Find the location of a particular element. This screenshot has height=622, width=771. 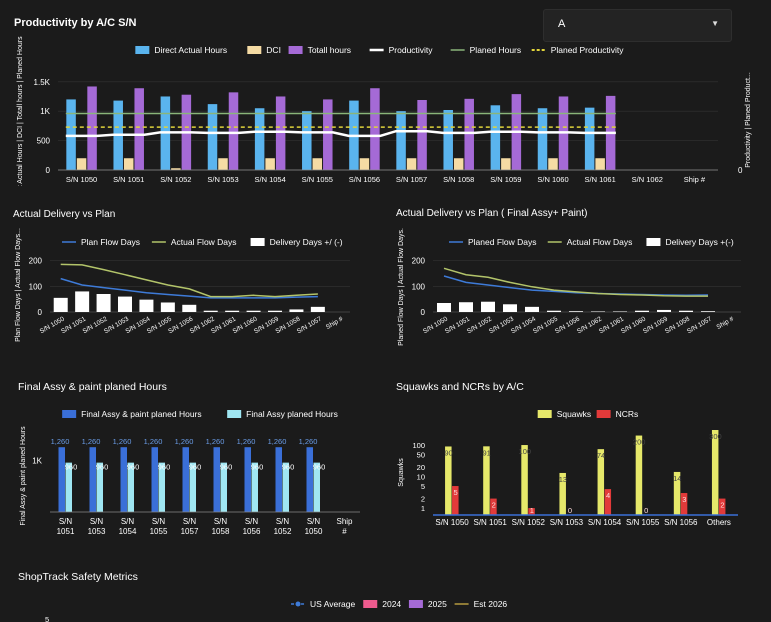

y-tick-label: 1.5K is located at coordinates (42, 82).